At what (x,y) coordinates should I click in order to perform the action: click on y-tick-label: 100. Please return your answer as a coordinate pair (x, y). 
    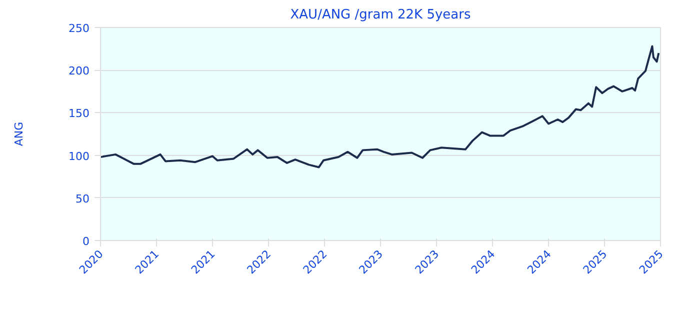
    Looking at the image, I should click on (79, 156).